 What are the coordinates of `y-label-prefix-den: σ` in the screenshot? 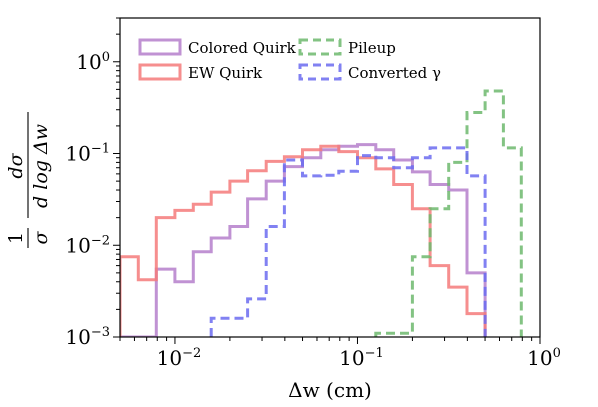 It's located at (41, 237).